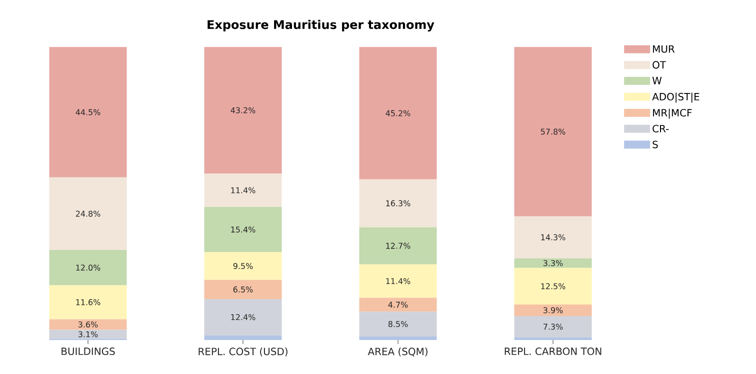  I want to click on chart-title: Exposure Mauritius per taxonomy, so click(321, 26).